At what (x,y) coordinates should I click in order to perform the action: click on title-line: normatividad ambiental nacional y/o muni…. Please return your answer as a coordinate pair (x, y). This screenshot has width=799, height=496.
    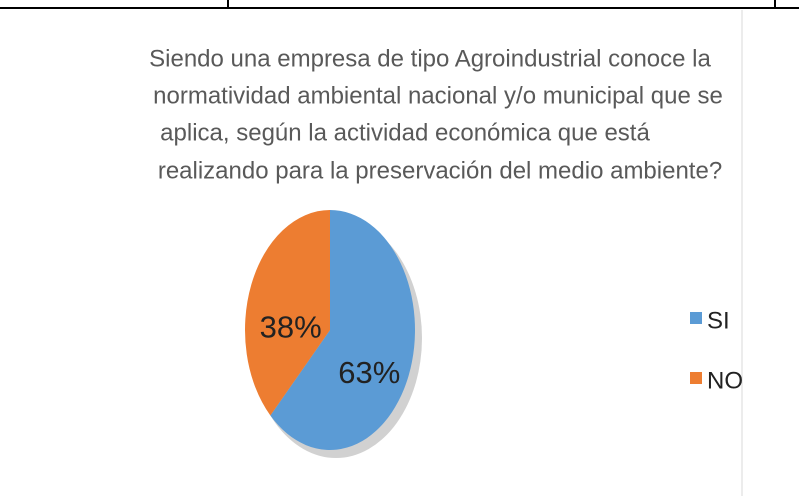
    Looking at the image, I should click on (438, 95).